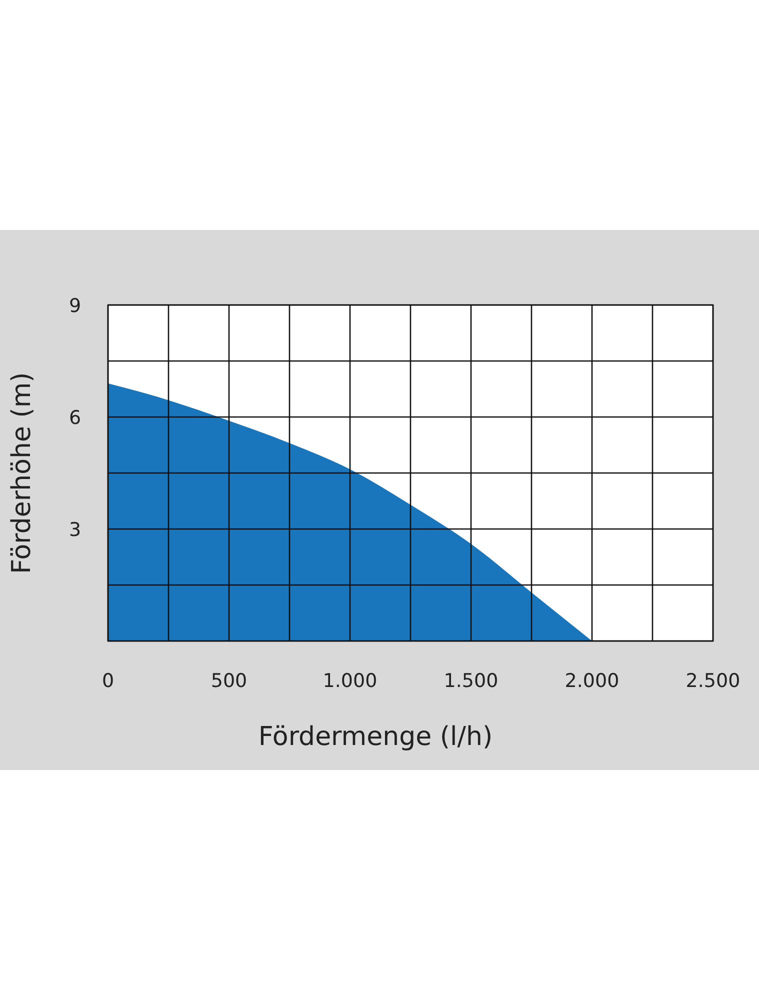  I want to click on y-axis-title: Förderhöhe (m), so click(22, 473).